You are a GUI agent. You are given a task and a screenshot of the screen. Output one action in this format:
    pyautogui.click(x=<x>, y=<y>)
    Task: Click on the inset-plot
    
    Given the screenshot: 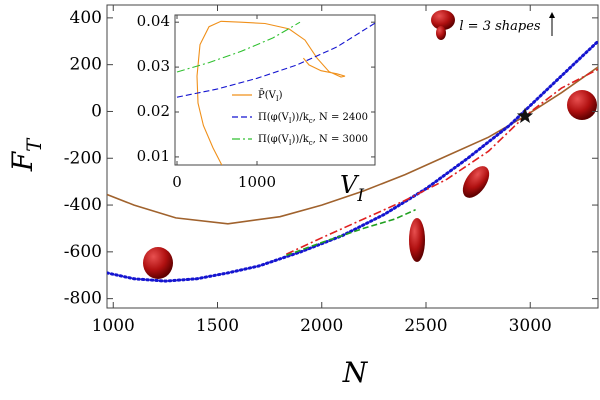 What is the action you would take?
    pyautogui.click(x=275, y=92)
    